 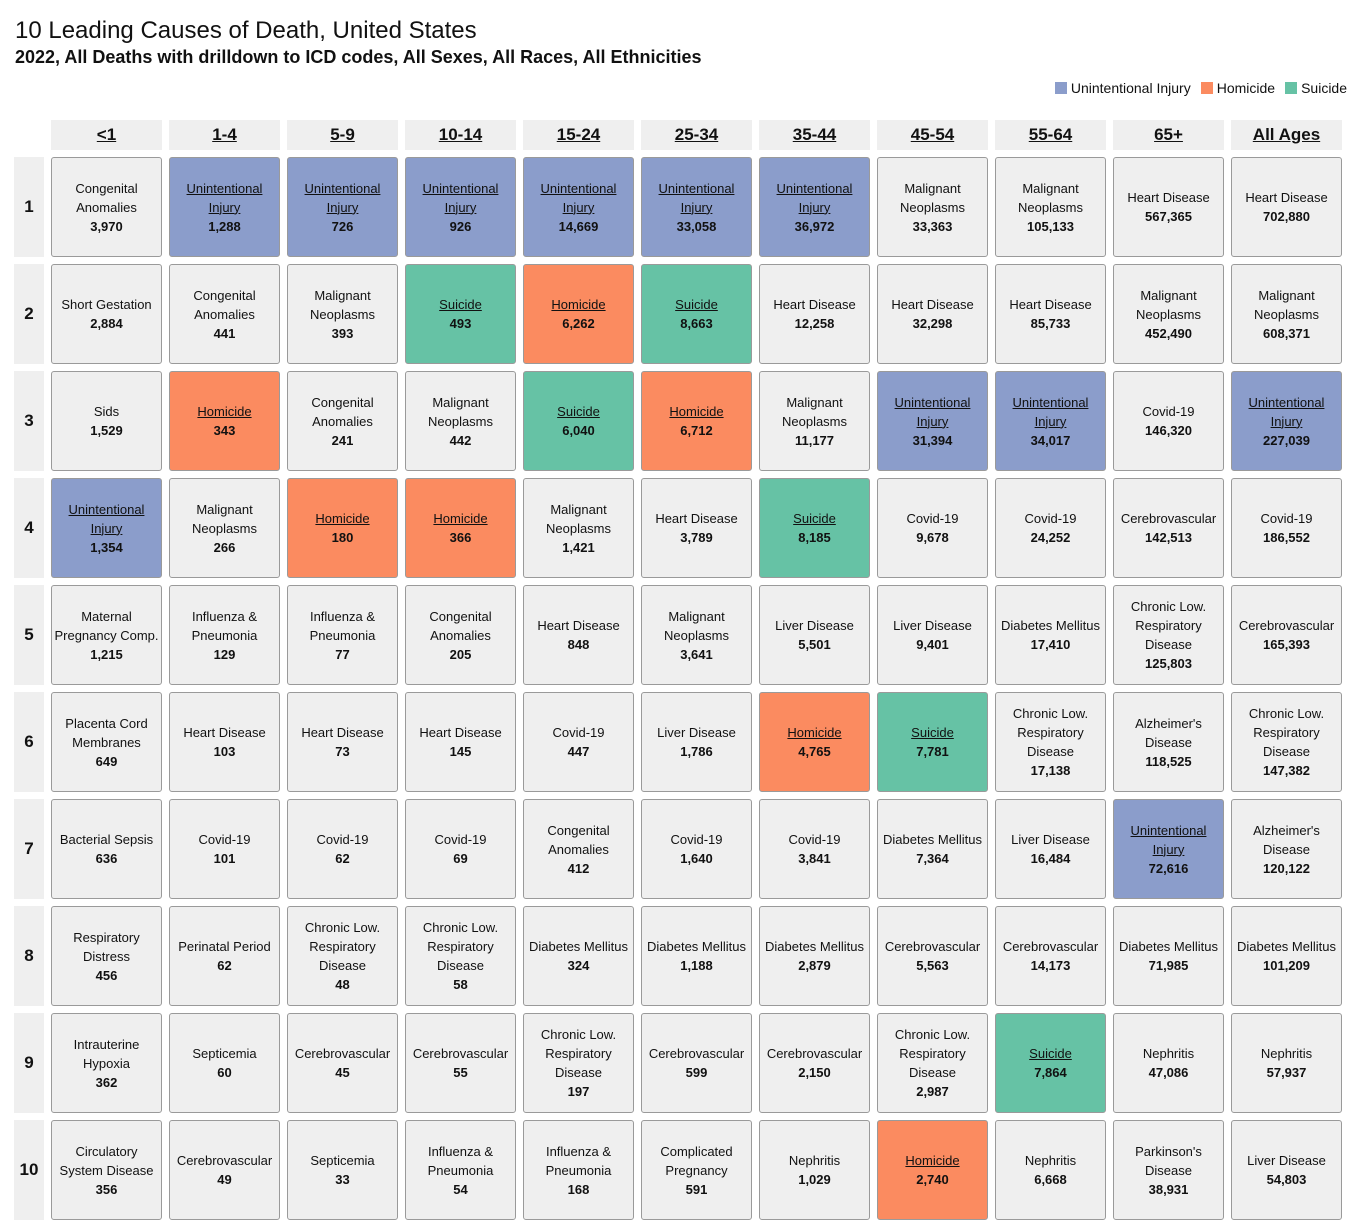 What do you see at coordinates (460, 742) in the screenshot?
I see `cause-cell: Heart Disease 145` at bounding box center [460, 742].